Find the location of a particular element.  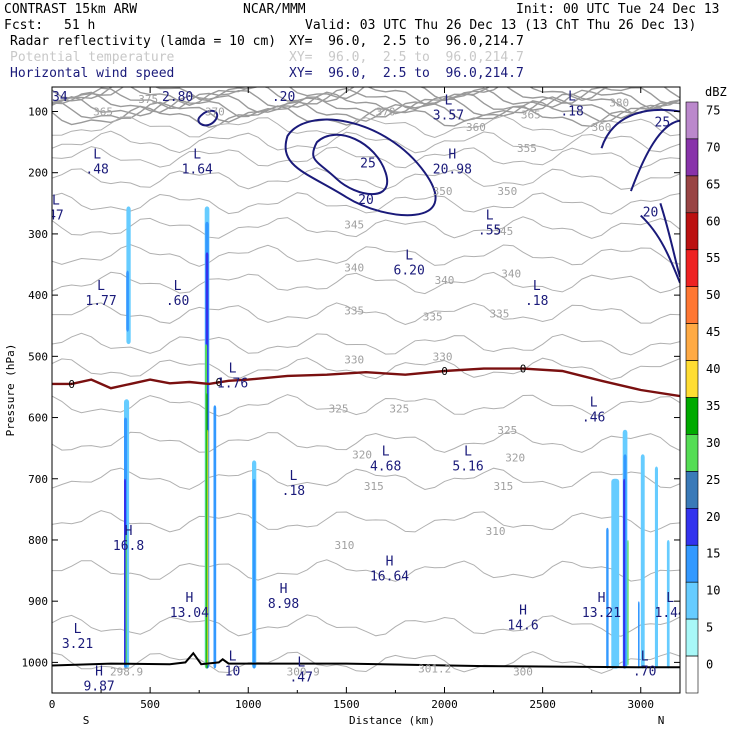

field-xy-theta: XY= 96.0, 2.5 to 96.0,214.7 is located at coordinates (406, 57).